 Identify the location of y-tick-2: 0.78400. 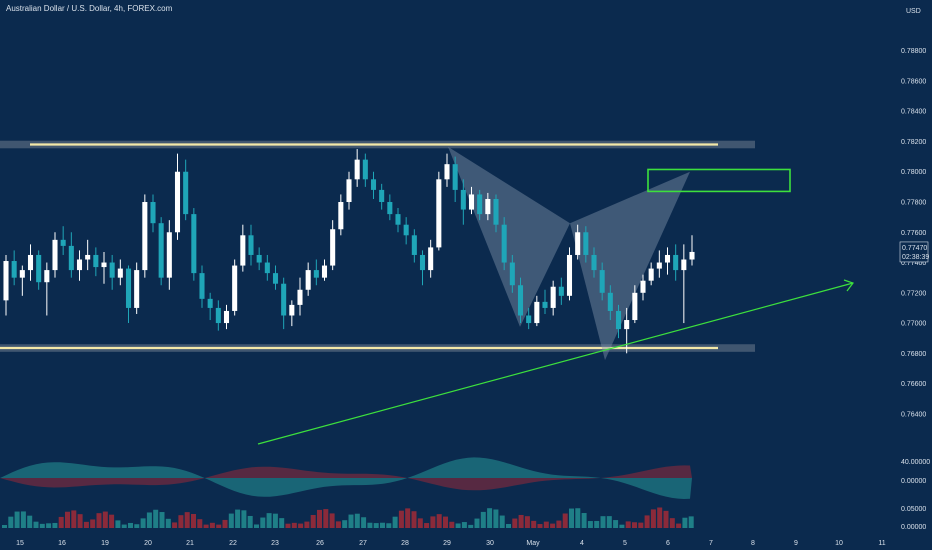
(913, 112).